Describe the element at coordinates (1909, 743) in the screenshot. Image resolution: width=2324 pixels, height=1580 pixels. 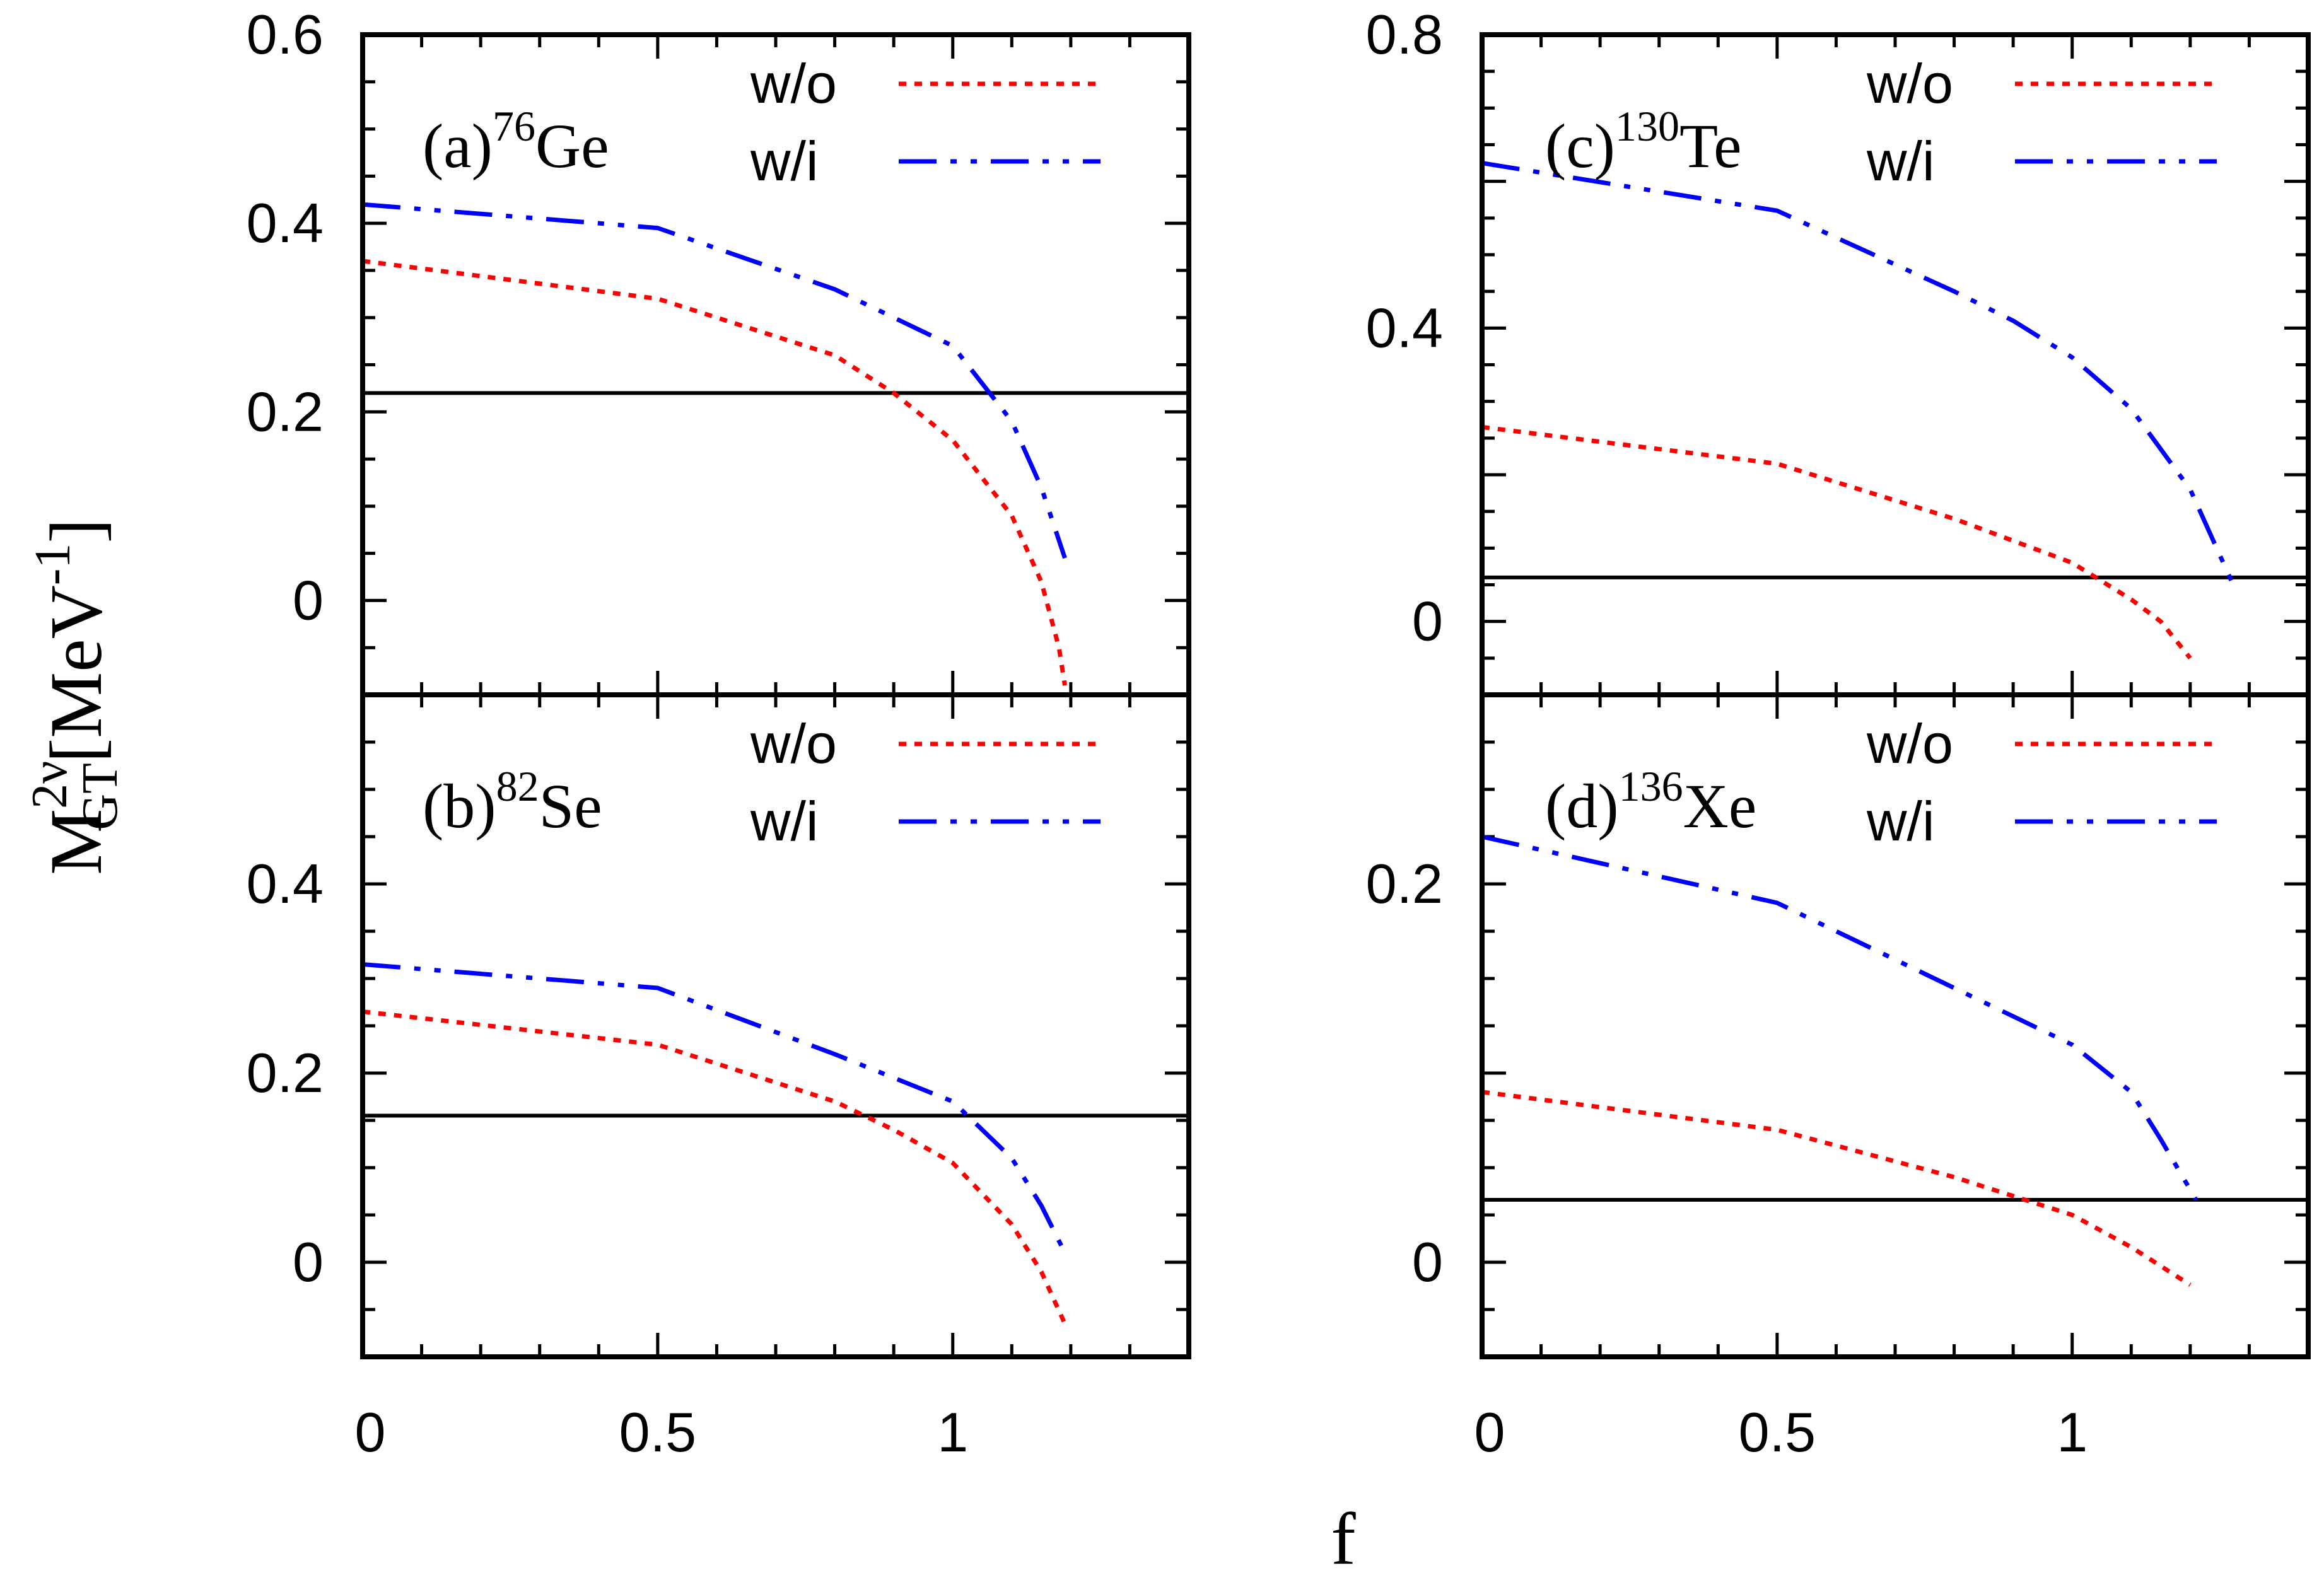
I see `legend-label-wo-d: w/o` at that location.